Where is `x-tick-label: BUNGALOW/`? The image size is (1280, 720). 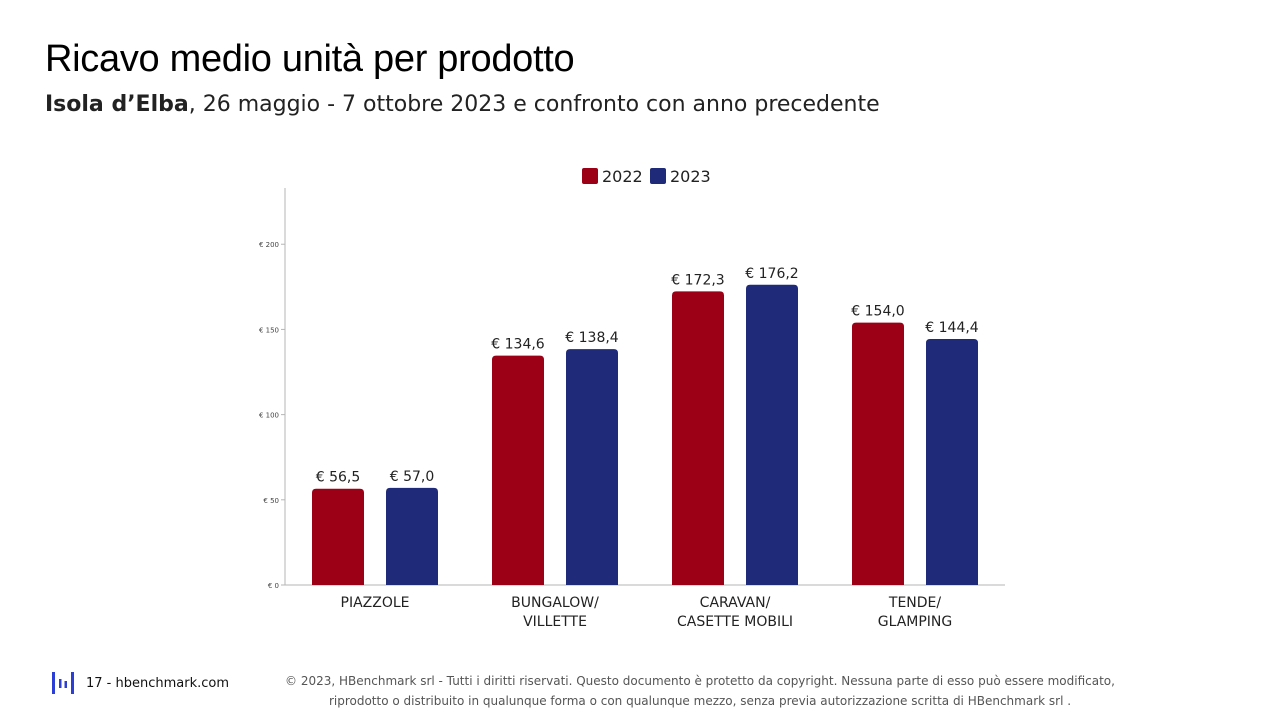 x-tick-label: BUNGALOW/ is located at coordinates (555, 603).